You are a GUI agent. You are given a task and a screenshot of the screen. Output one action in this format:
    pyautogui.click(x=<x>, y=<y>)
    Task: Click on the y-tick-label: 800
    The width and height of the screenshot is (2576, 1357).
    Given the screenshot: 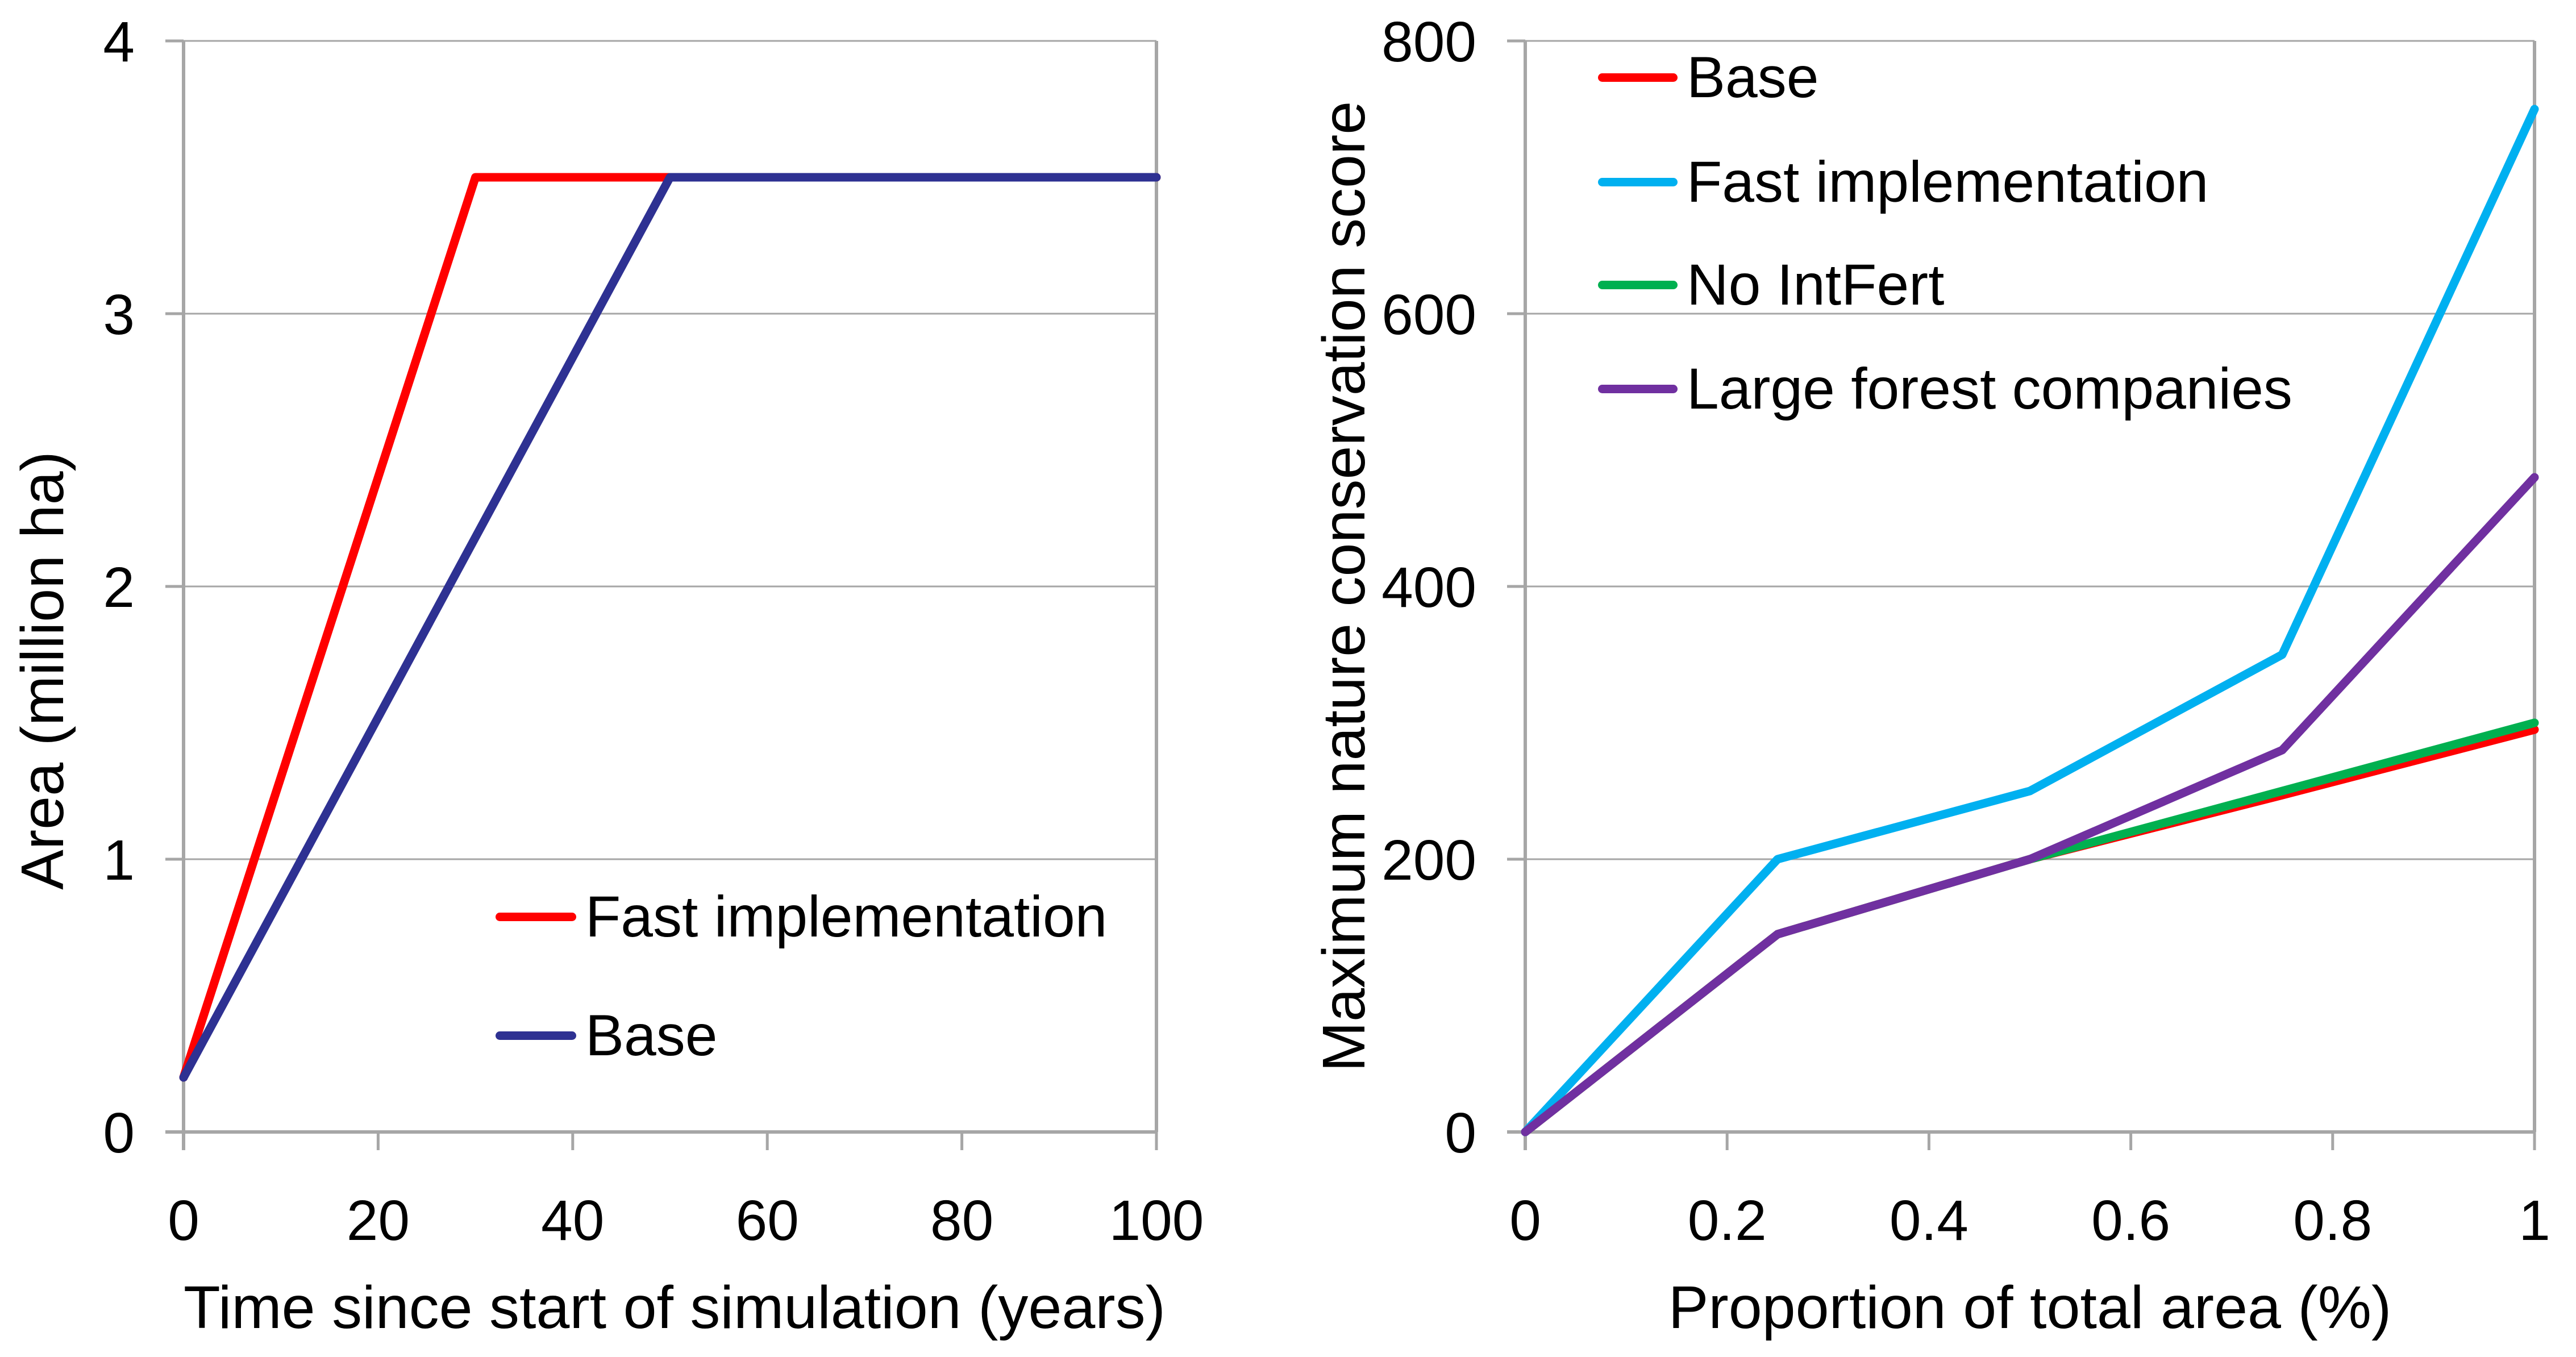 What is the action you would take?
    pyautogui.click(x=1428, y=42)
    